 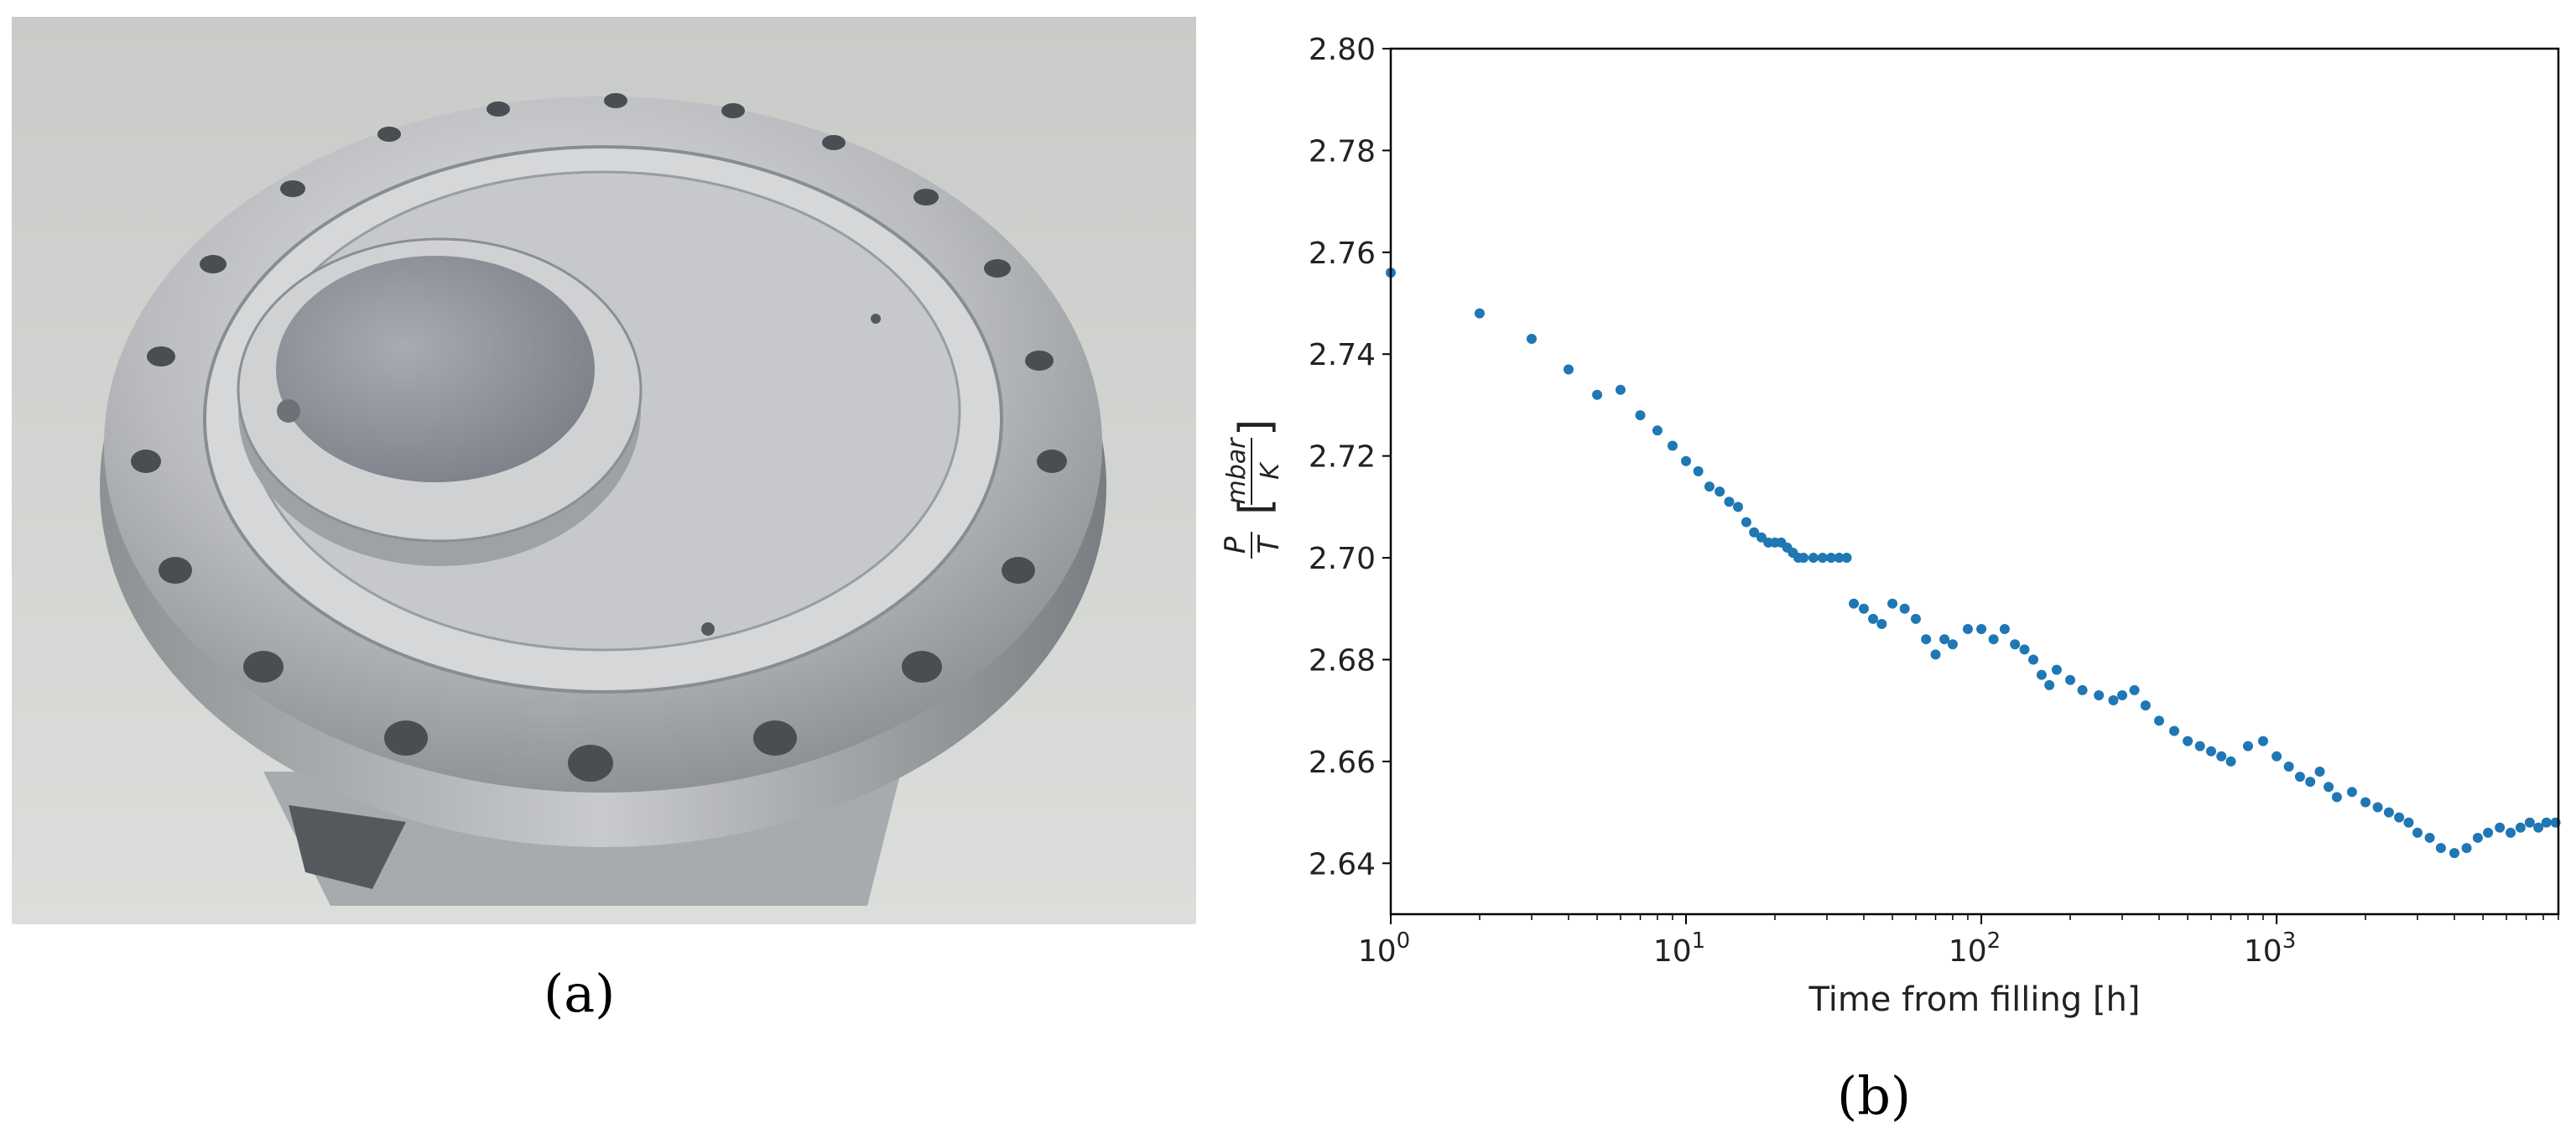 I want to click on y-axis: 2.64 2.66 2.68 2.70 2.72 2.74 2.76 2.78 2.80, so click(x=1350, y=457).